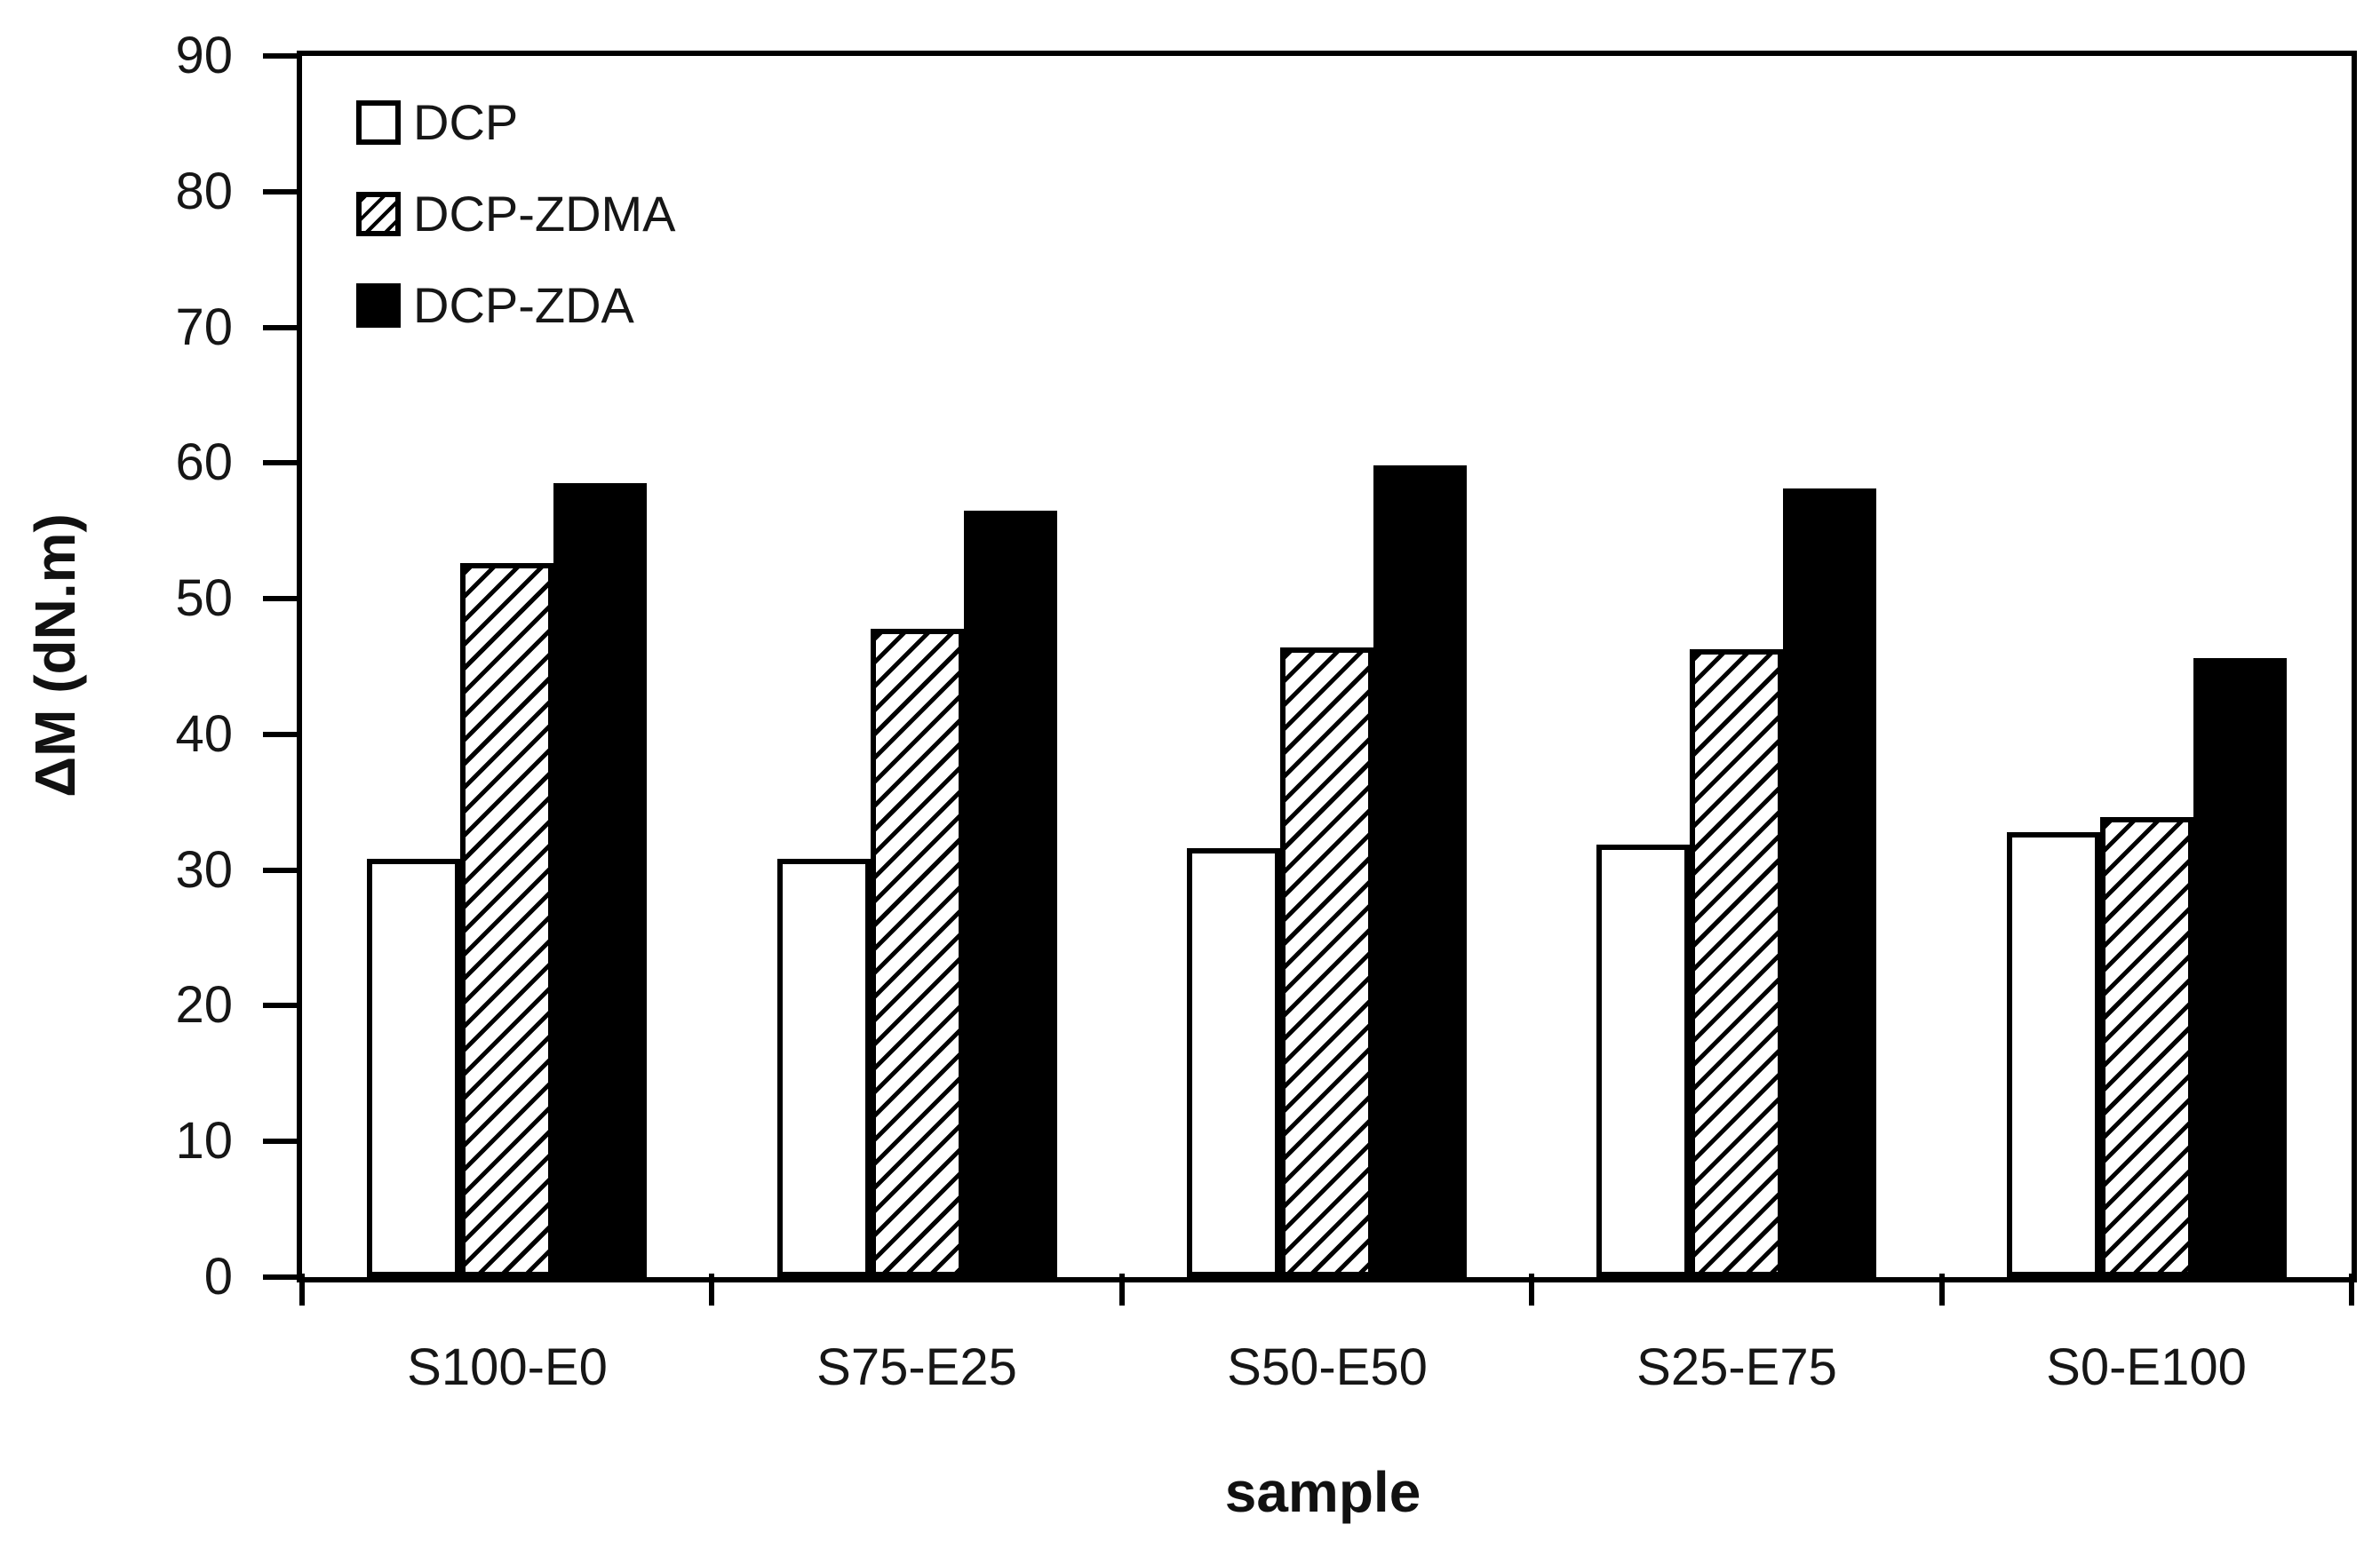  I want to click on bar-dcp-zdma-s0-e100, so click(2146, 1047).